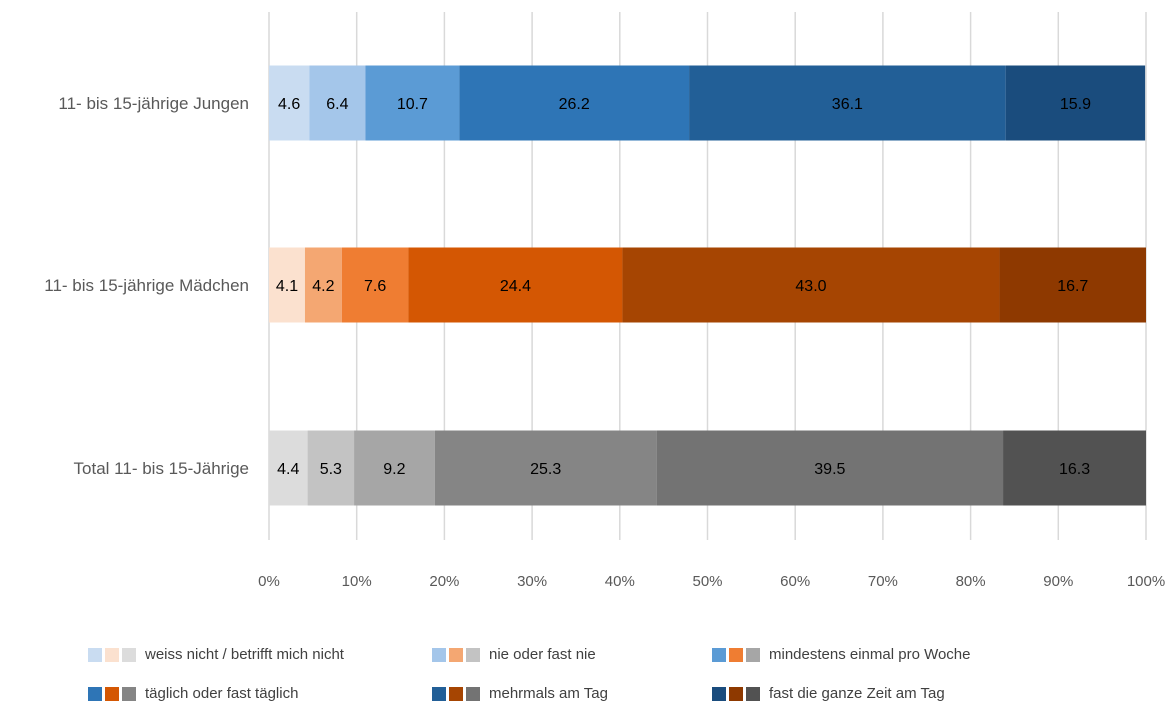 This screenshot has width=1173, height=706. What do you see at coordinates (620, 581) in the screenshot?
I see `x-tick-label: 40%` at bounding box center [620, 581].